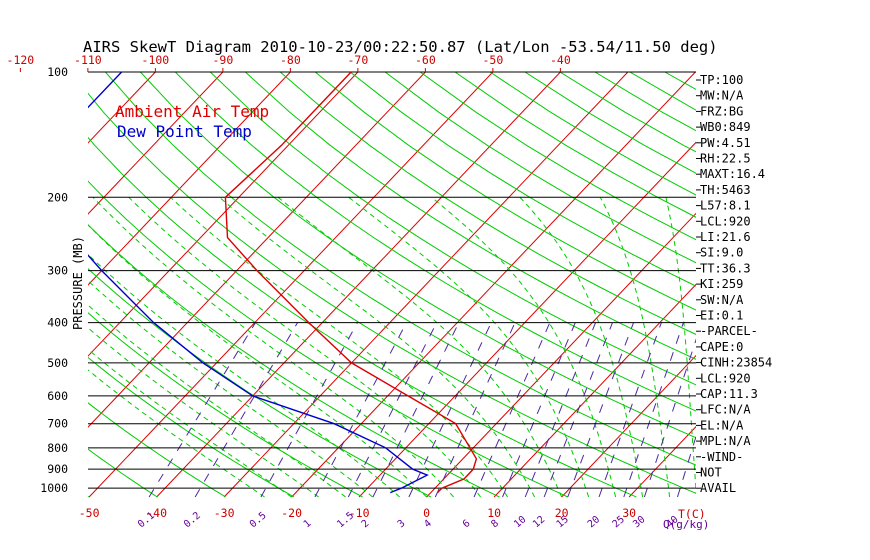  What do you see at coordinates (686, 524) in the screenshot?
I see `mixing-ratio-unit: Q(g/kg)` at bounding box center [686, 524].